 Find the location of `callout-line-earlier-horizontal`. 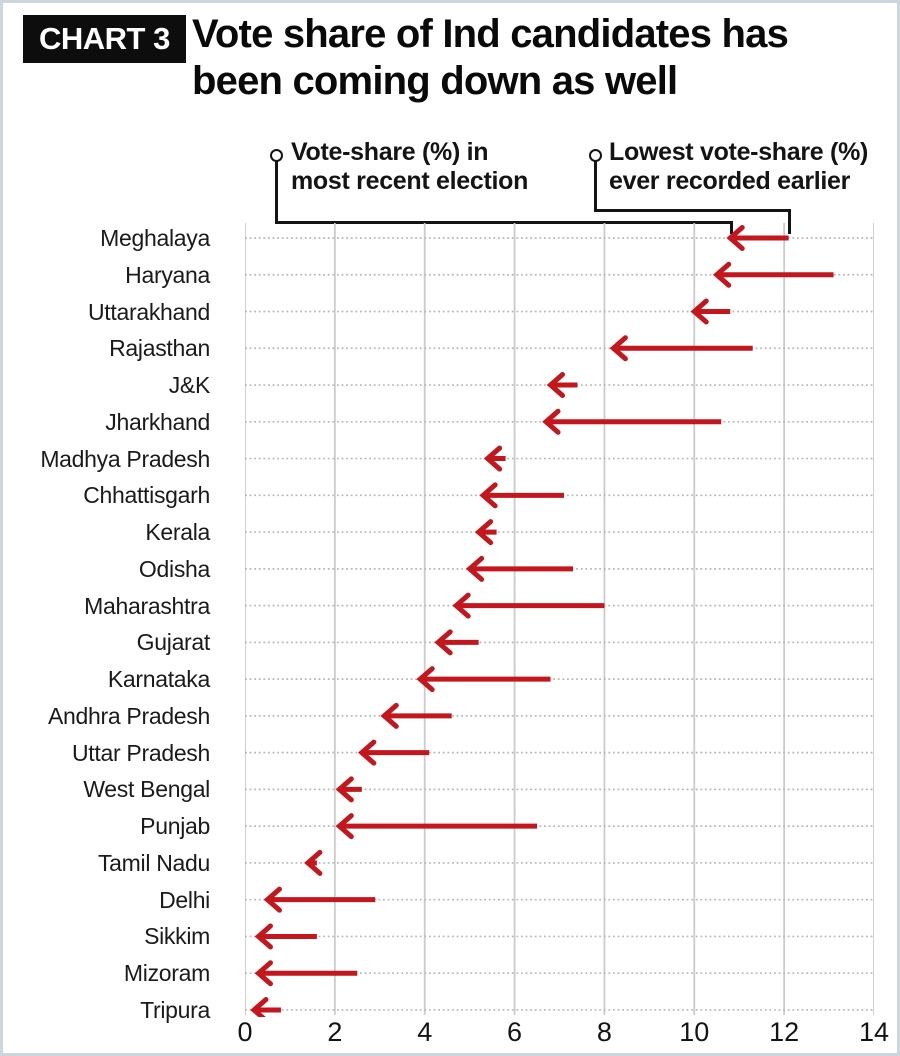

callout-line-earlier-horizontal is located at coordinates (692, 210).